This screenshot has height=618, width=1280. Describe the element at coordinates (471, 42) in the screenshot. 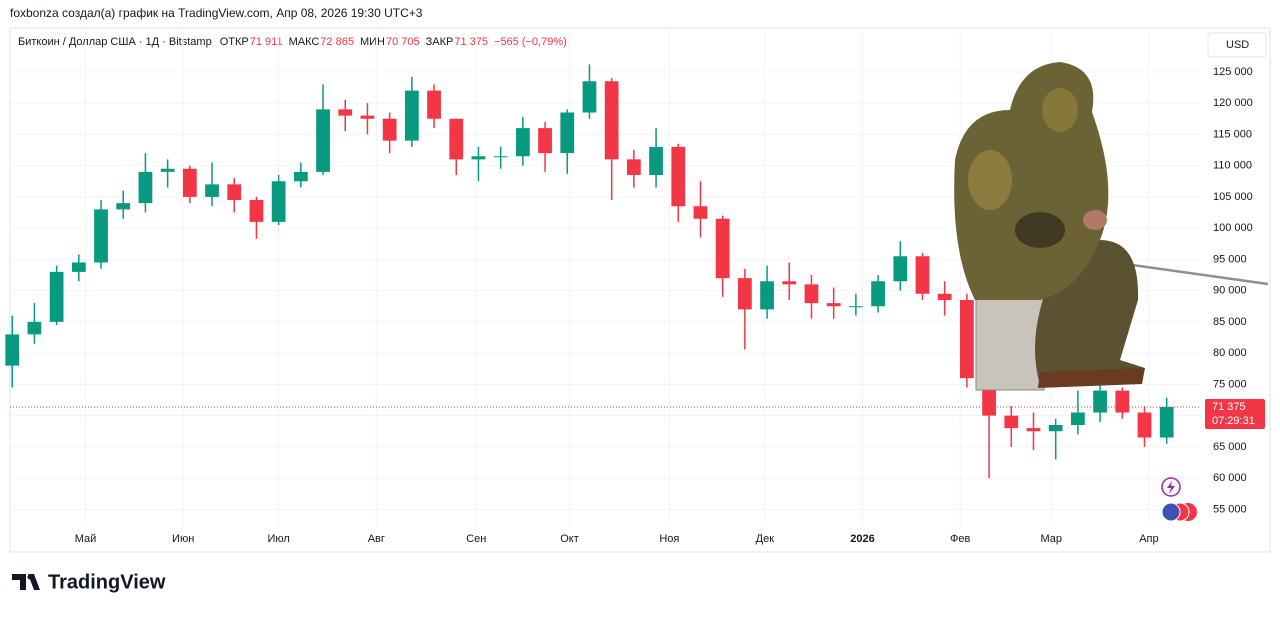

I see `ohlc-value: 71 375` at that location.